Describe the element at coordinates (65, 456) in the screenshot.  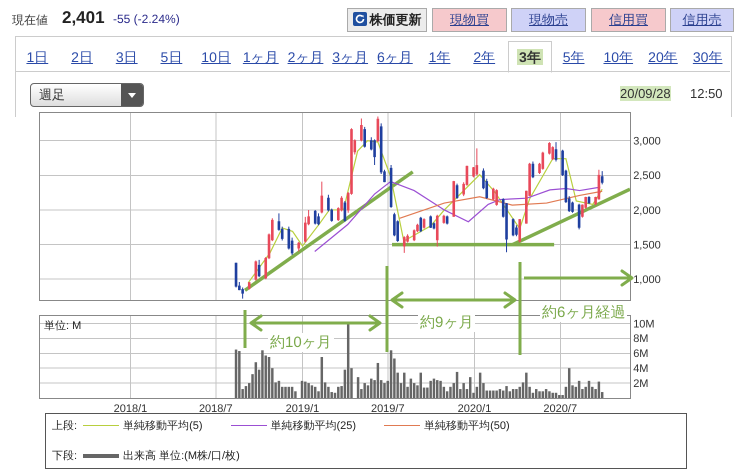
I see `legend-title: 下段:` at that location.